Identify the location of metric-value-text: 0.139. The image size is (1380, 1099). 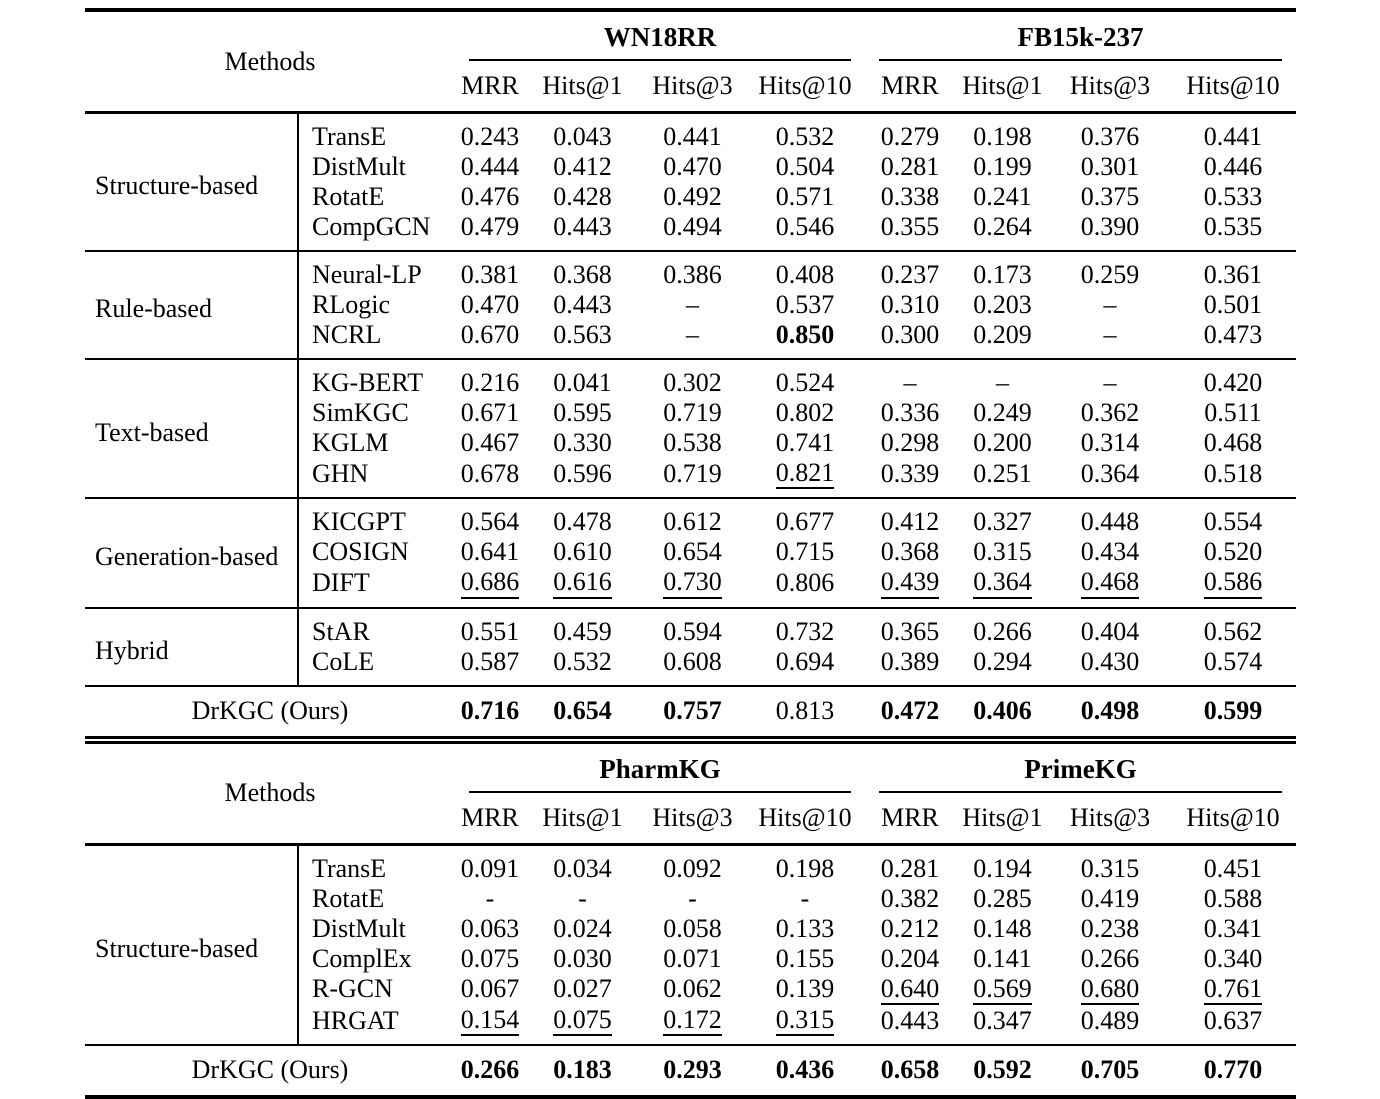
(805, 989).